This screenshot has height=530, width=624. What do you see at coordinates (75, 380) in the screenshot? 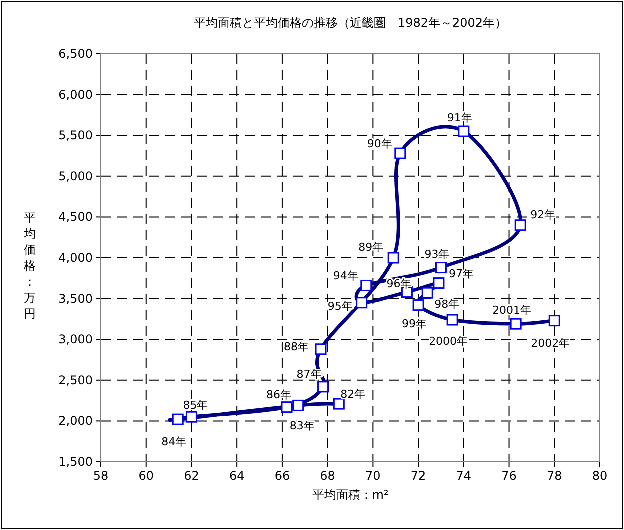
I see `y-tick-label: 2,500` at bounding box center [75, 380].